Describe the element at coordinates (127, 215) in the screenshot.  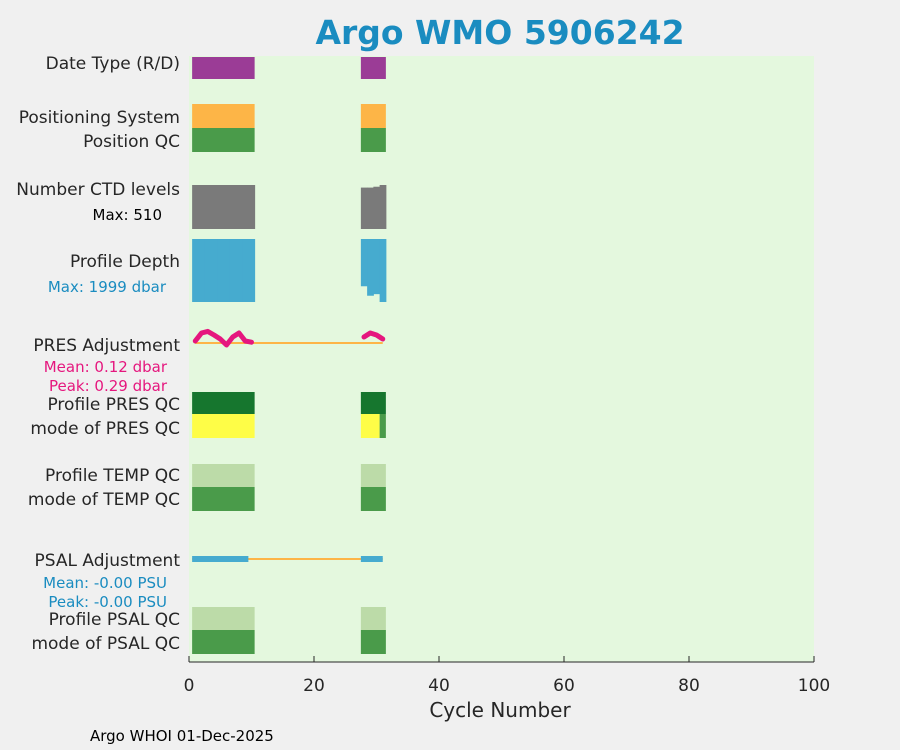
I see `ctd-max-label: Max: 510` at that location.